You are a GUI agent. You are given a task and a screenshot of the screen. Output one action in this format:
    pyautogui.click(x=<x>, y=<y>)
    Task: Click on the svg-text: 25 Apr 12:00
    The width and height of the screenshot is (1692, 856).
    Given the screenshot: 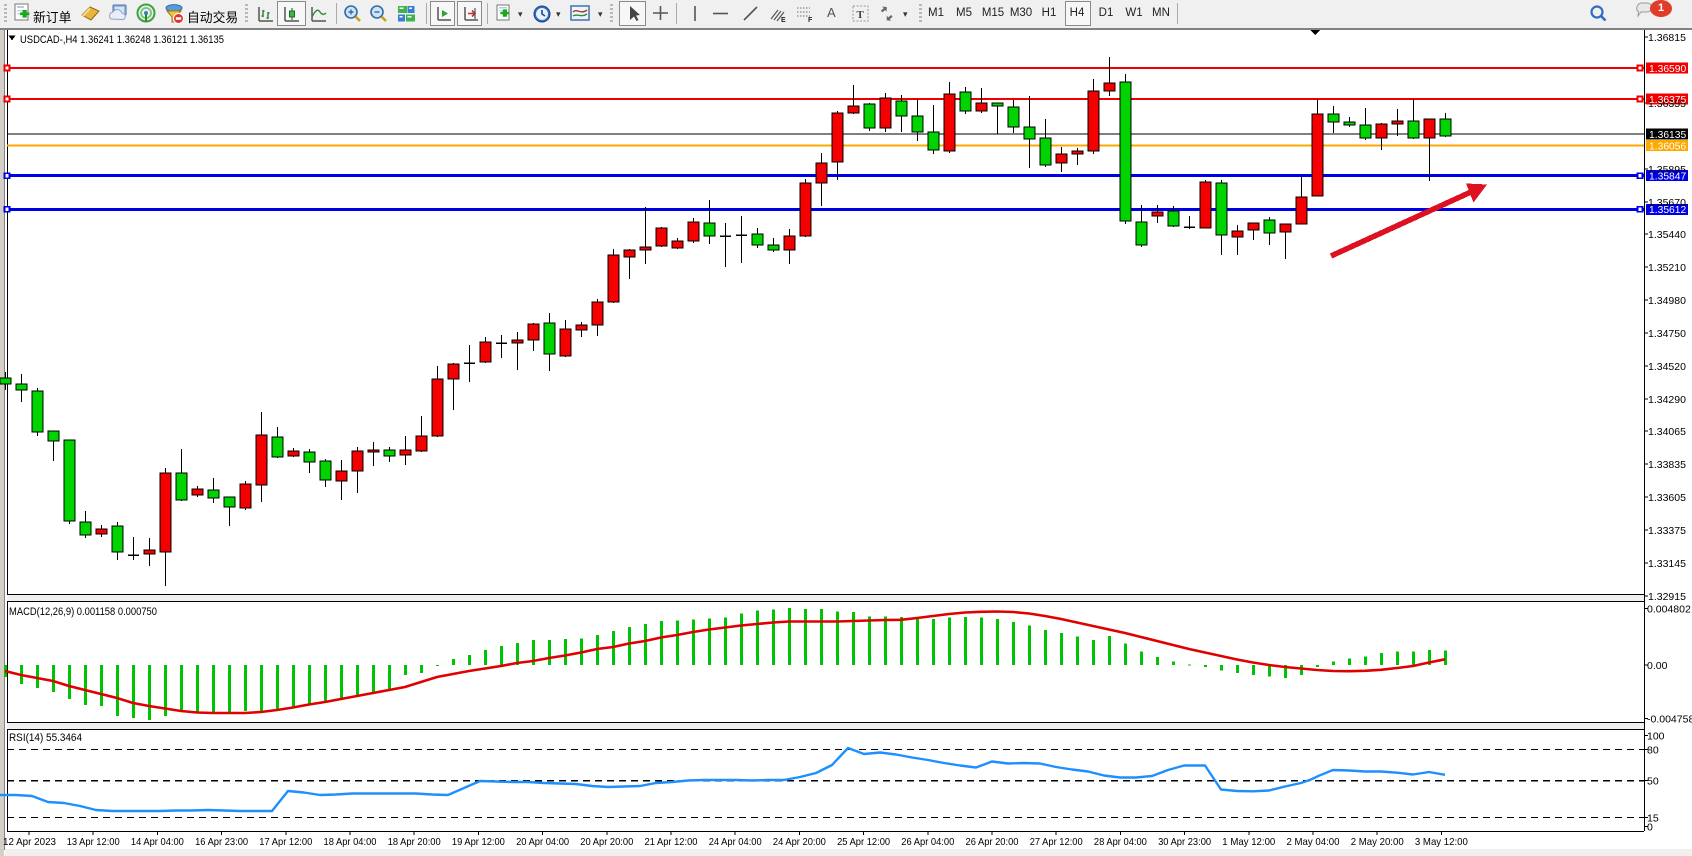 What is the action you would take?
    pyautogui.click(x=863, y=842)
    